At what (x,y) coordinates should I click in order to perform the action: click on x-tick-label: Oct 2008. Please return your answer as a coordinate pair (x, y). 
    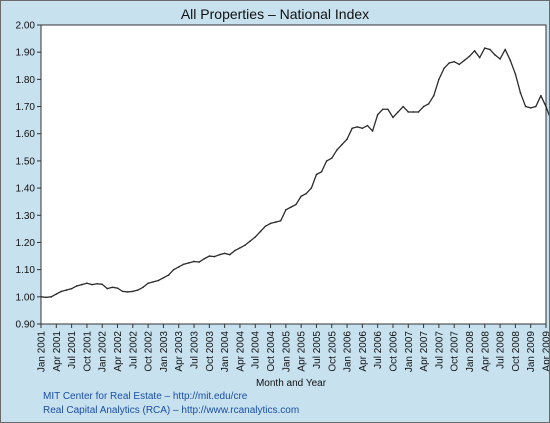
    Looking at the image, I should click on (516, 351).